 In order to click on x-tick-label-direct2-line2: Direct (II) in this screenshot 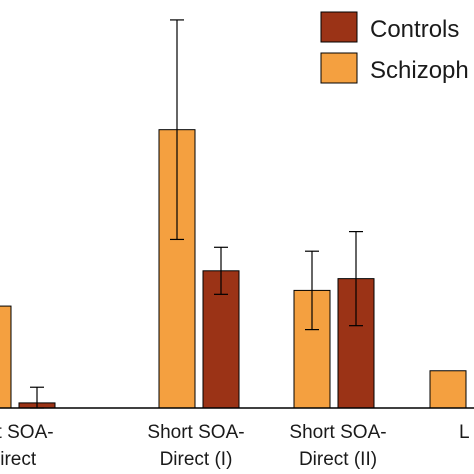, I will do `click(338, 459)`.